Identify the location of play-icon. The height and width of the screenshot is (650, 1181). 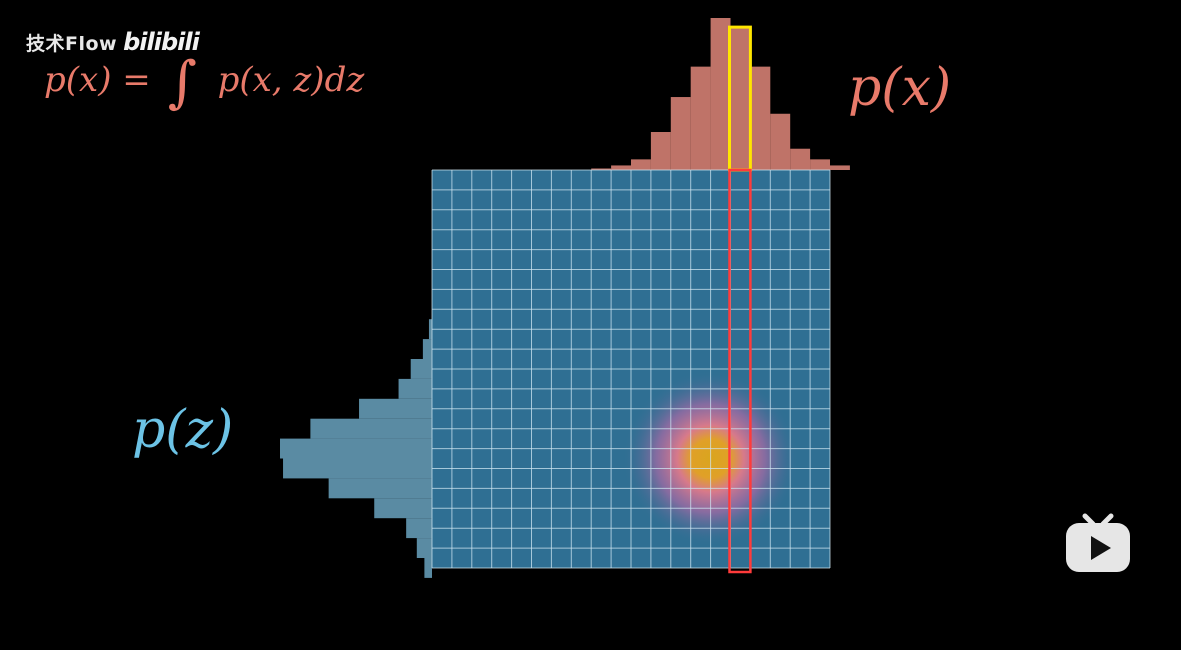
(1098, 542).